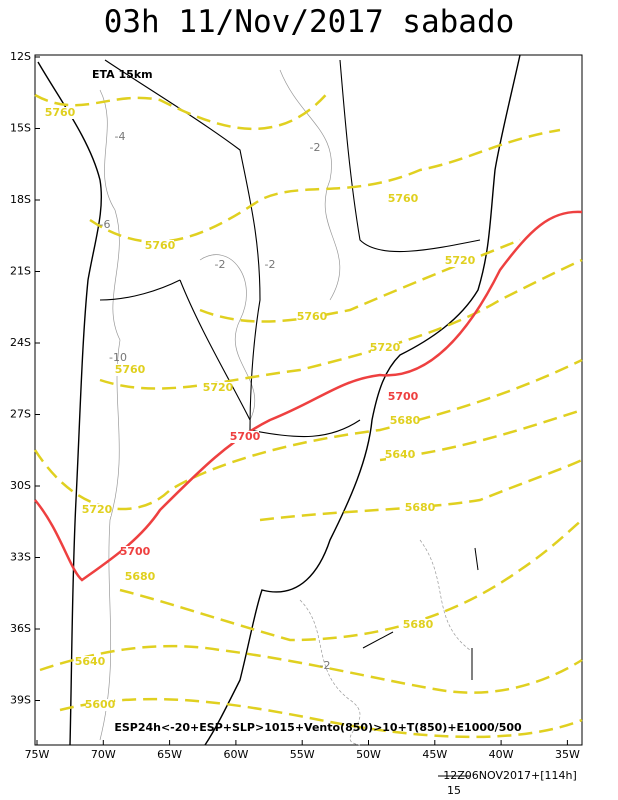 Image resolution: width=618 pixels, height=800 pixels. What do you see at coordinates (309, 22) in the screenshot?
I see `title: 03h 11/Nov/2017 sabado` at bounding box center [309, 22].